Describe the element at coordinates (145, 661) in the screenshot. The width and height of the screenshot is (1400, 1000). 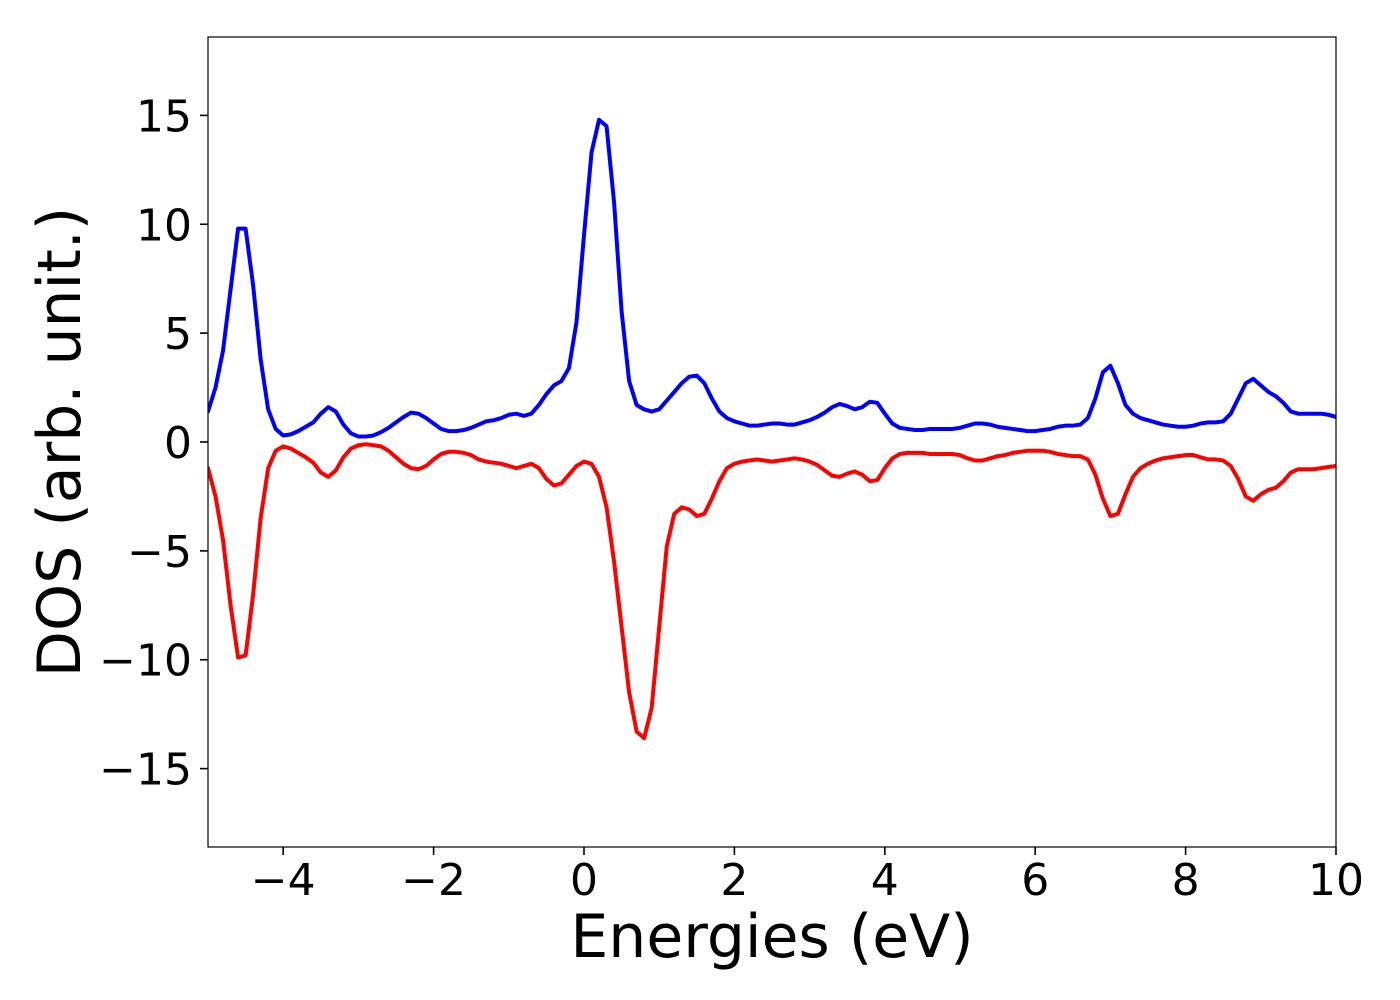
I see `y-tick-label: −10` at that location.